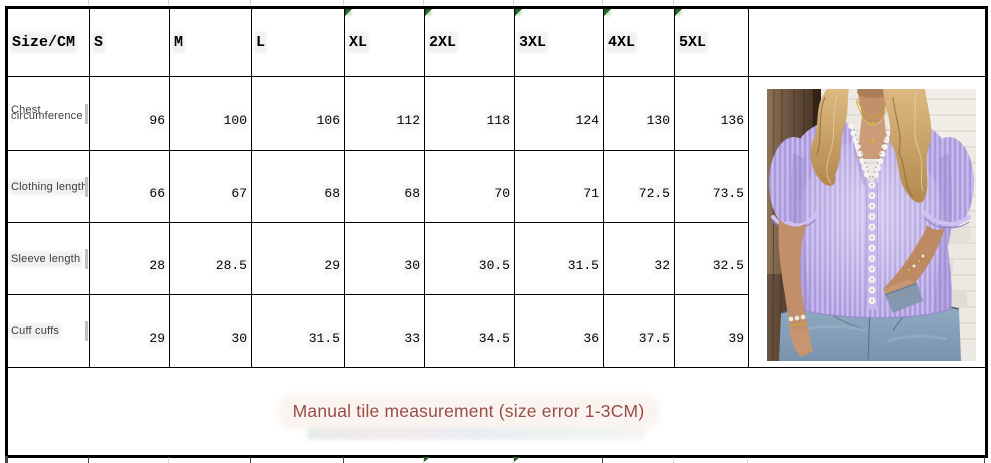 The height and width of the screenshot is (463, 991). I want to click on cell-length-l: 68, so click(298, 186).